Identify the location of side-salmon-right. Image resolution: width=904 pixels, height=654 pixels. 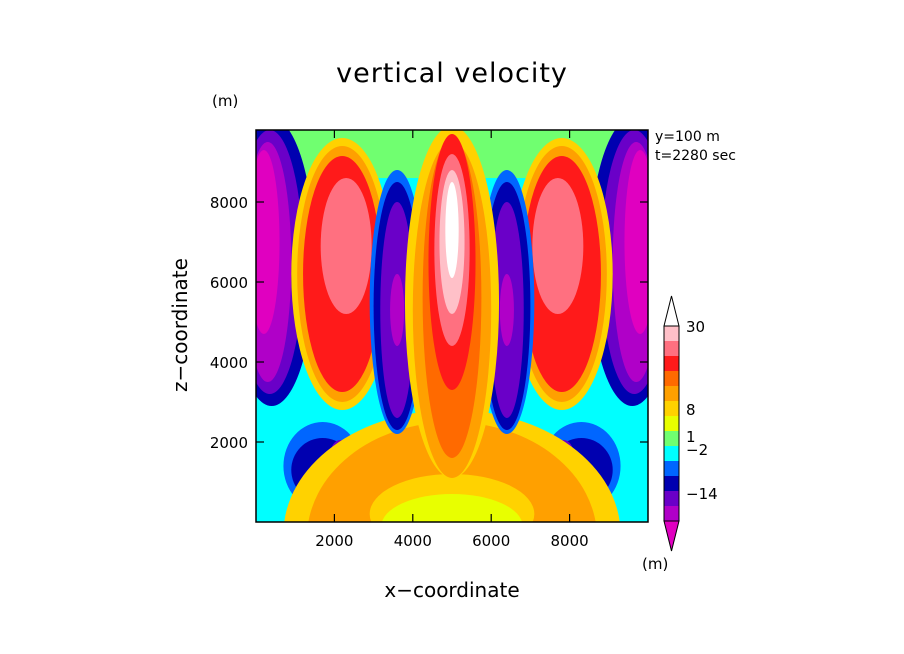
(558, 246).